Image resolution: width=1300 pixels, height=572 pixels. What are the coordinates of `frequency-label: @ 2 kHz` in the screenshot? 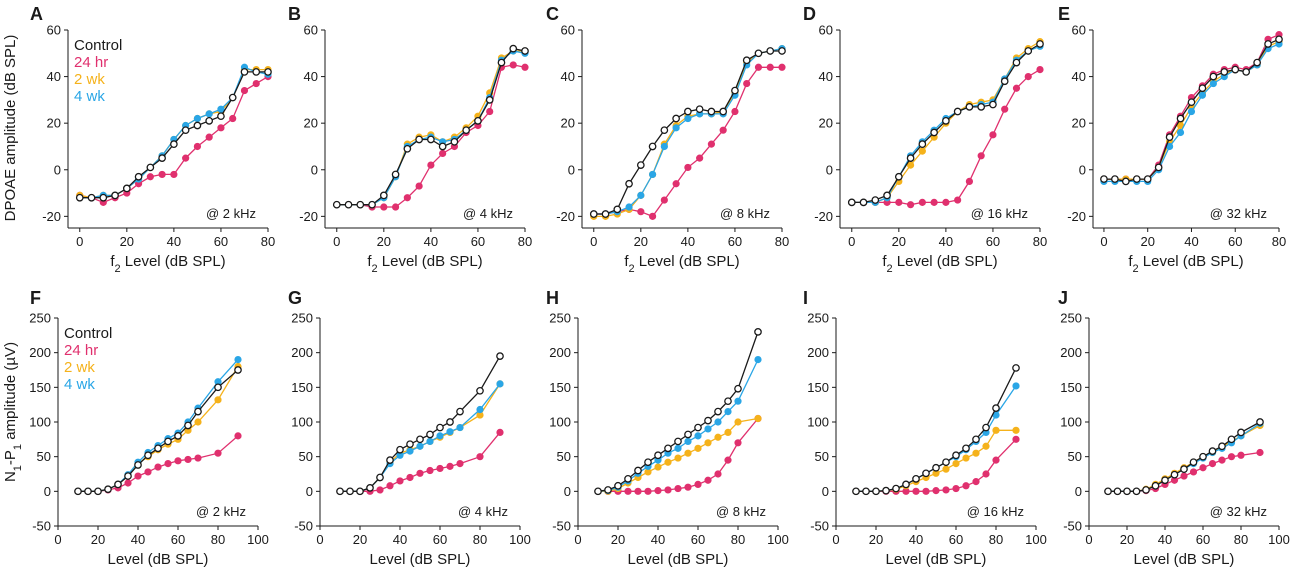 It's located at (231, 213).